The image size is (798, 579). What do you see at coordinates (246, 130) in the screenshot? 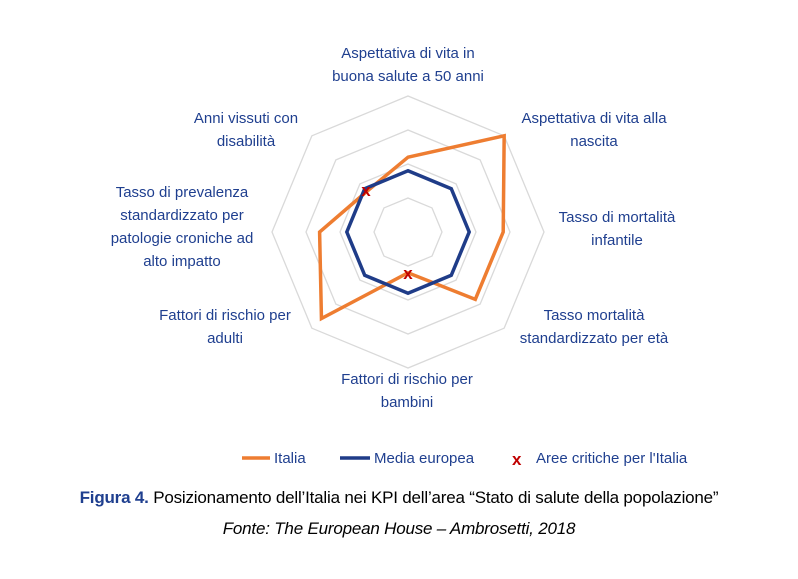
I see `axis-label-8: Anni vissuti con disabilità` at bounding box center [246, 130].